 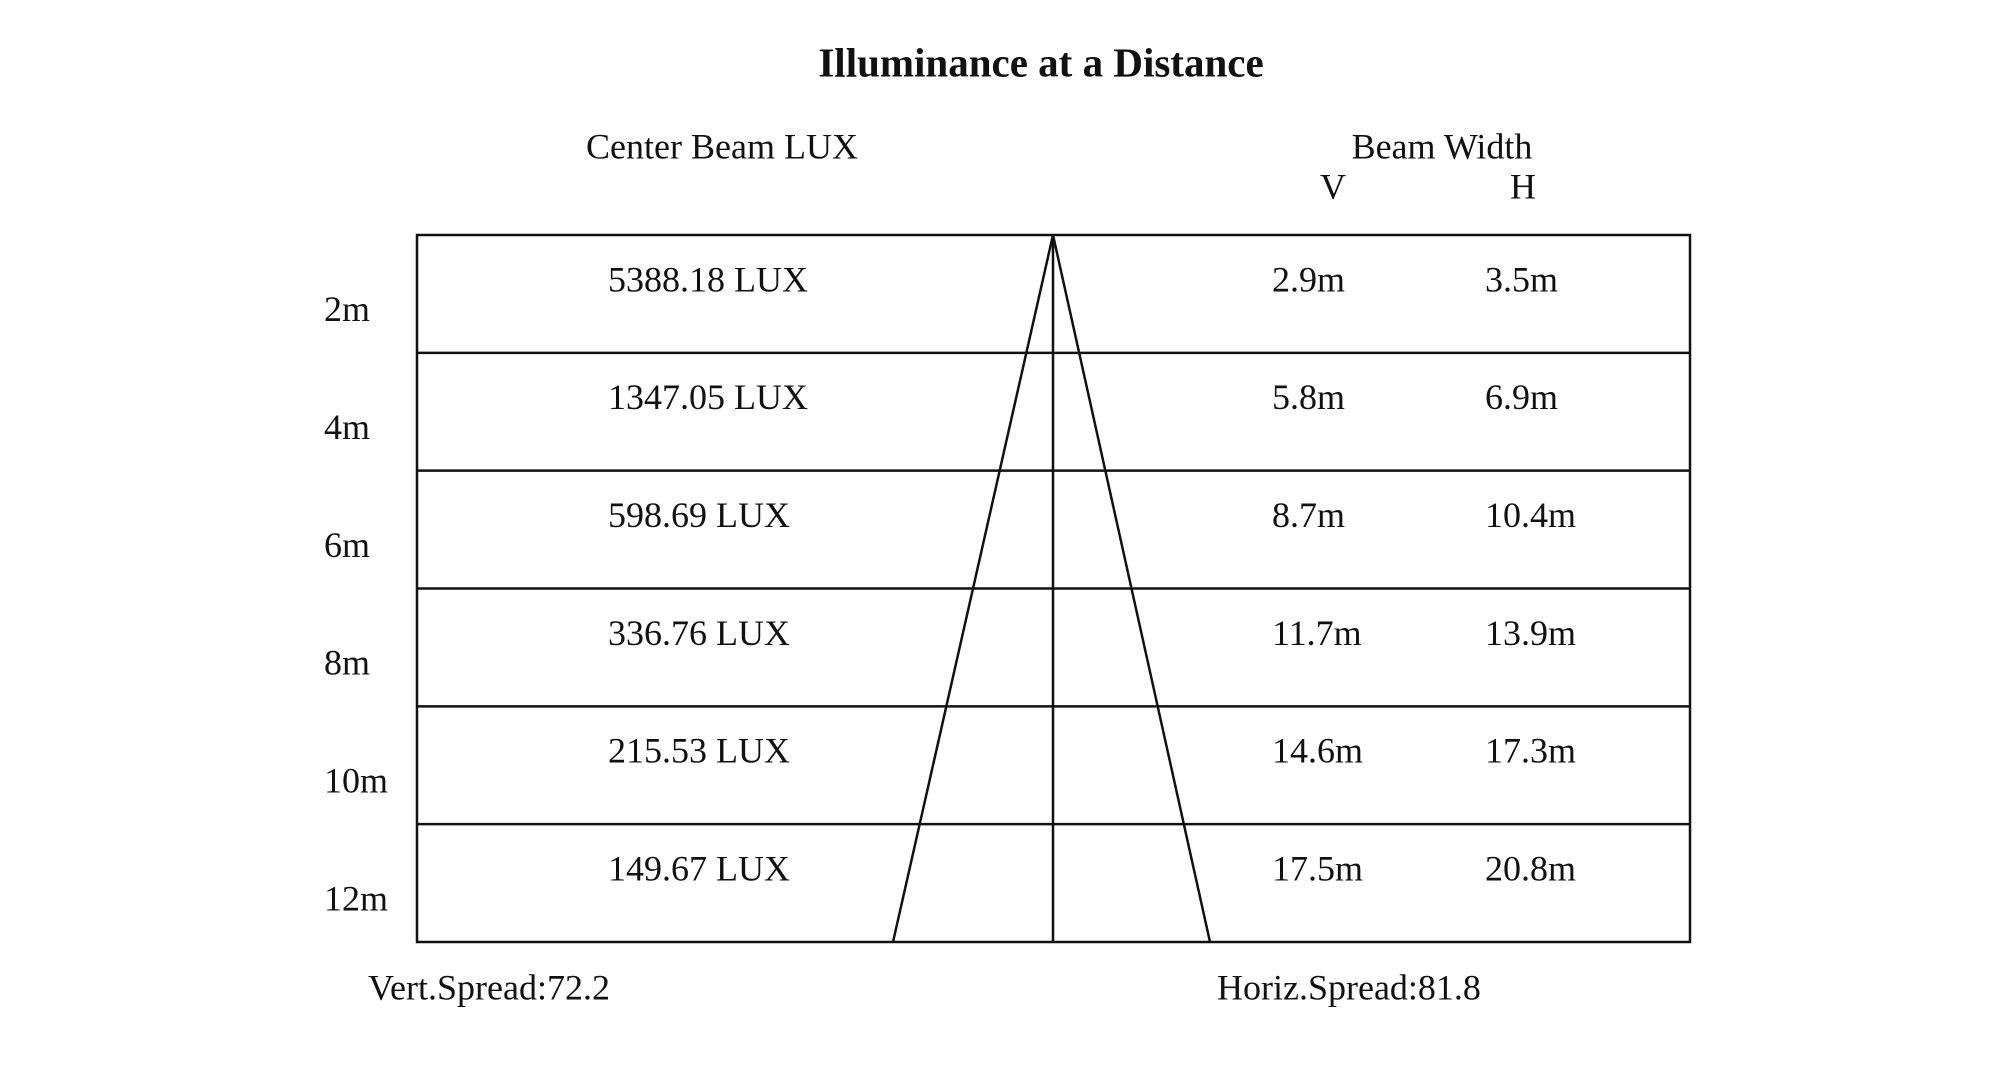 I want to click on v-header: V, so click(x=1333, y=186).